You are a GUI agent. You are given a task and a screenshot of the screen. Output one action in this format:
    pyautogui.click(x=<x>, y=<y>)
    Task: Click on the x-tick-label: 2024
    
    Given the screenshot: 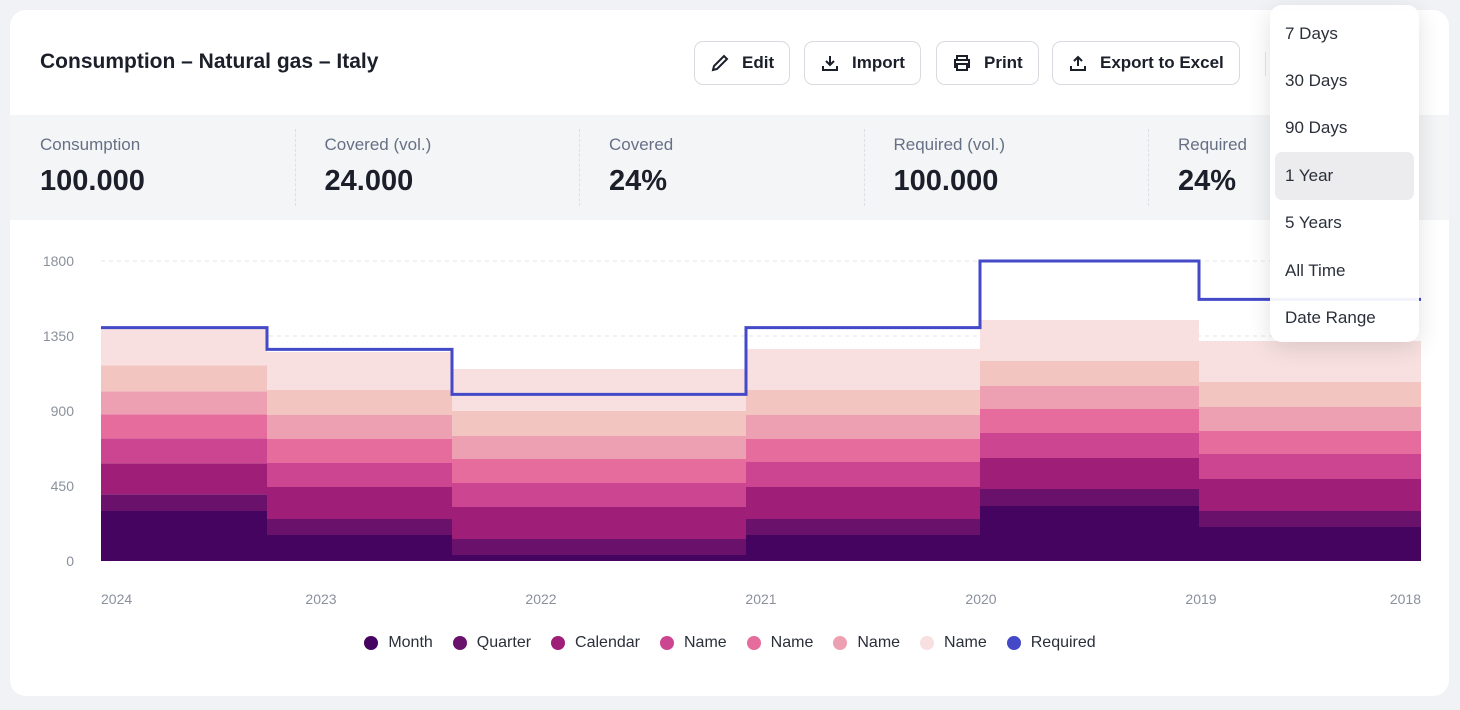 What is the action you would take?
    pyautogui.click(x=116, y=599)
    